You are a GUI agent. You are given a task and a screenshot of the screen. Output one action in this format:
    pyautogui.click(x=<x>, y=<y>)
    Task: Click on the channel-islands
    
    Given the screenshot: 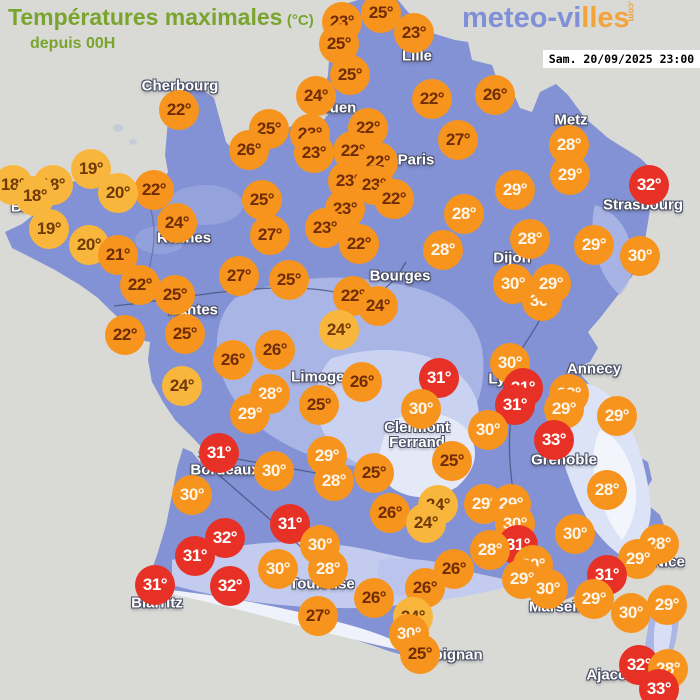 What is the action you would take?
    pyautogui.click(x=125, y=134)
    